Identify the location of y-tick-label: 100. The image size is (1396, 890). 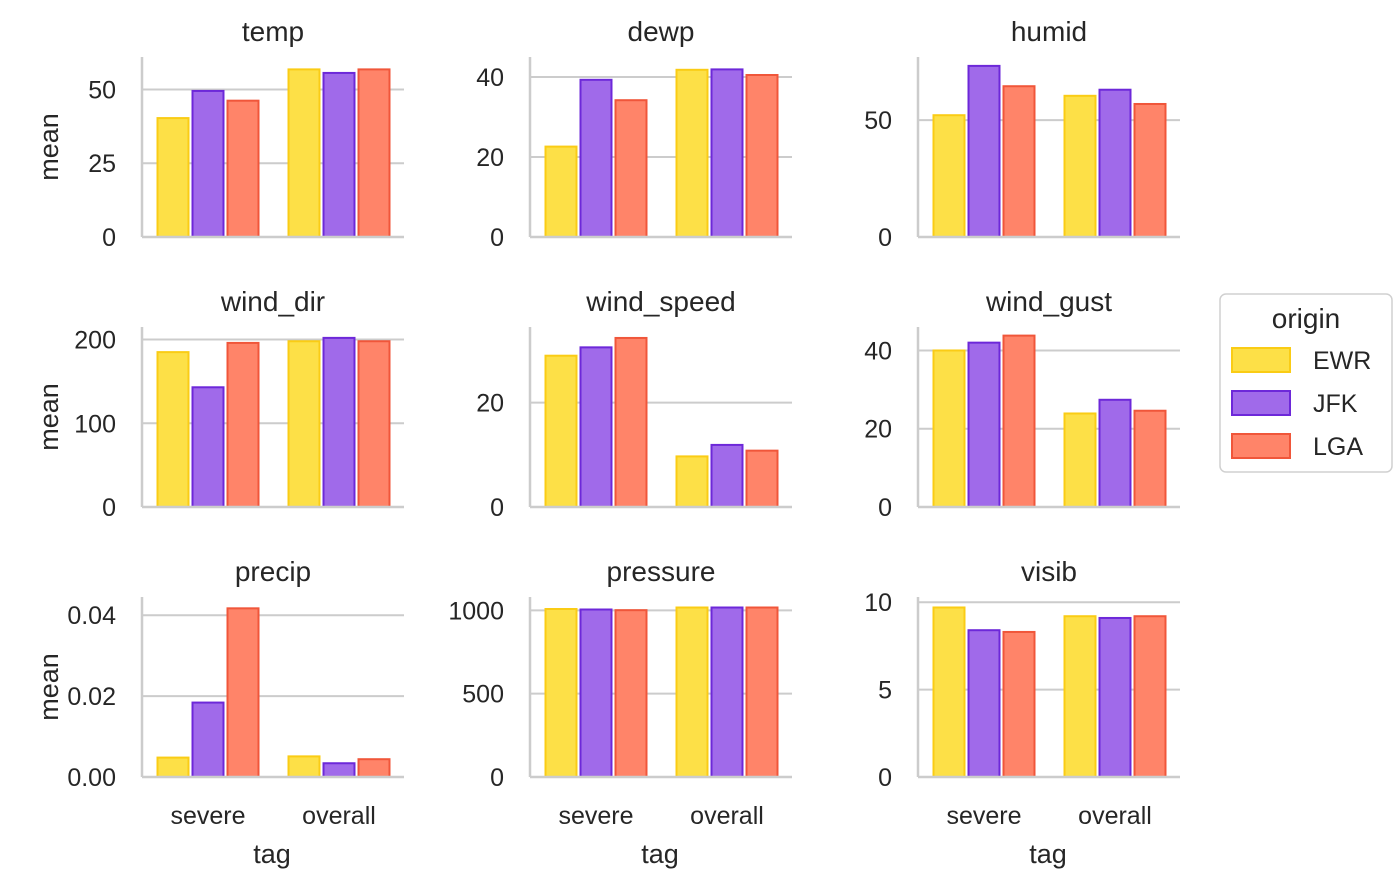
(95, 424).